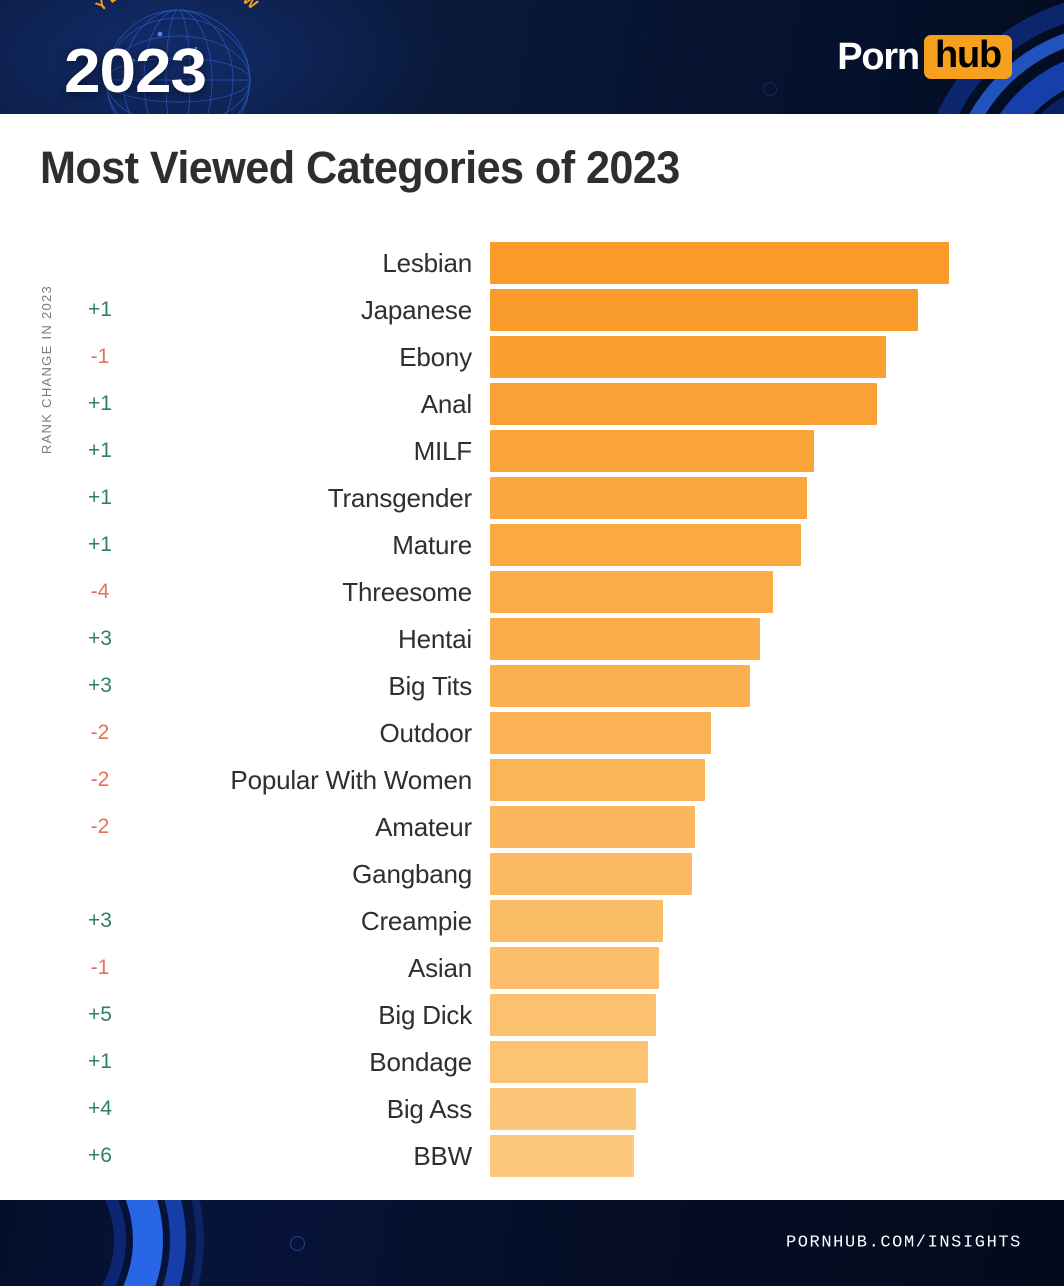  What do you see at coordinates (100, 1108) in the screenshot?
I see `rank-change-value: +4` at bounding box center [100, 1108].